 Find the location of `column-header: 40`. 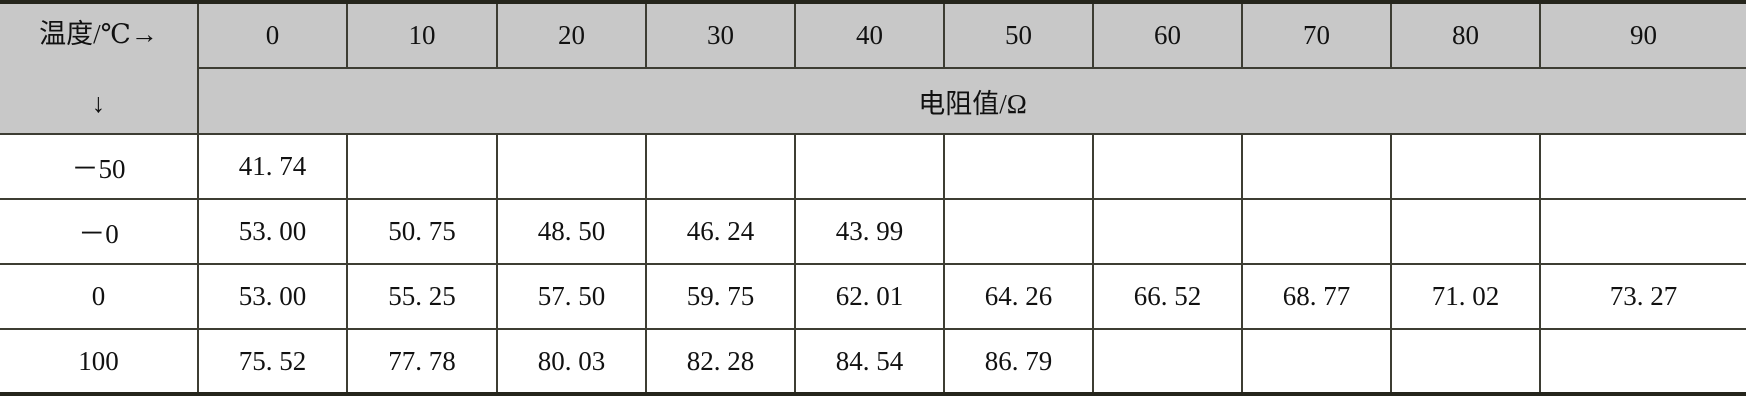

column-header: 40 is located at coordinates (869, 34).